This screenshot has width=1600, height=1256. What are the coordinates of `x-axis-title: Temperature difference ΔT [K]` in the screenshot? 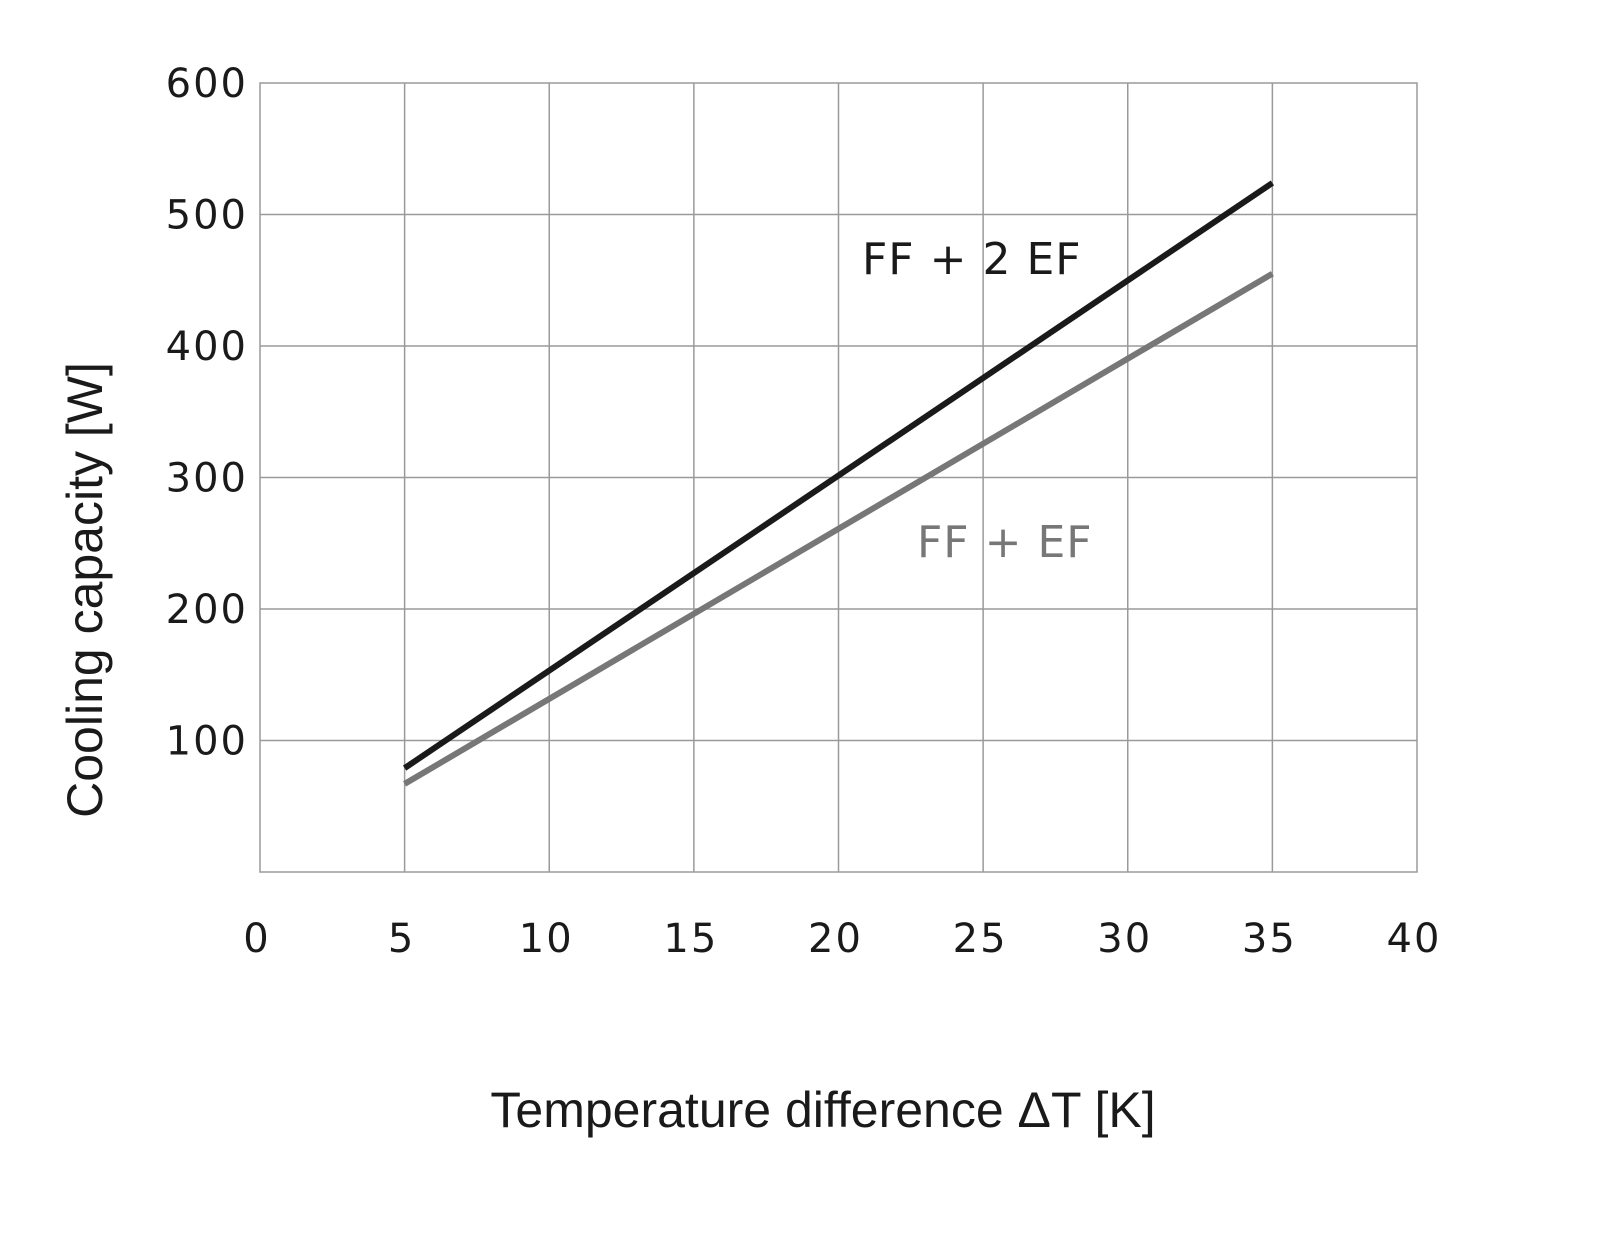 It's located at (822, 1110).